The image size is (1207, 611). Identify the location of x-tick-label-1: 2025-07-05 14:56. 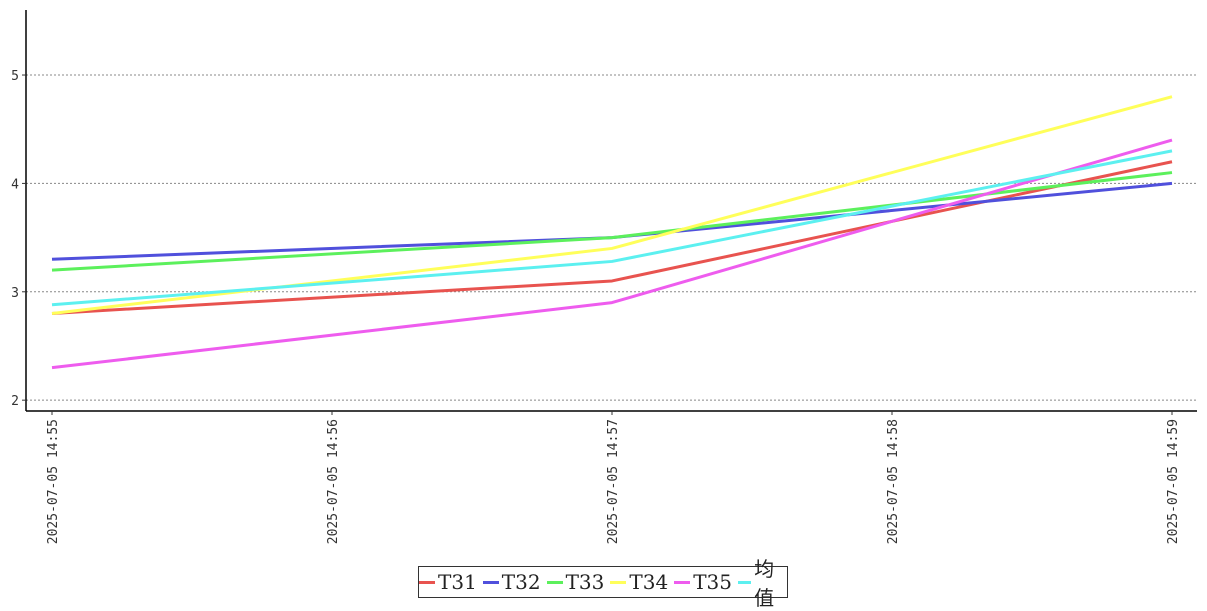
(333, 481).